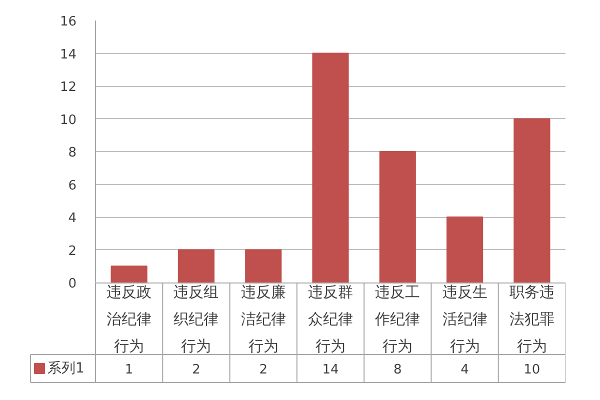 The width and height of the screenshot is (600, 400). What do you see at coordinates (68, 120) in the screenshot?
I see `y-tick-label: 10` at bounding box center [68, 120].